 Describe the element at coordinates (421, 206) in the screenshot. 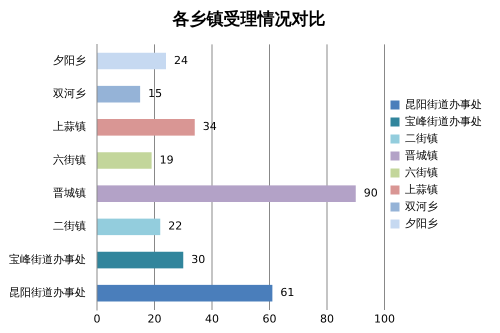

I see `legend-label: 双河乡` at that location.